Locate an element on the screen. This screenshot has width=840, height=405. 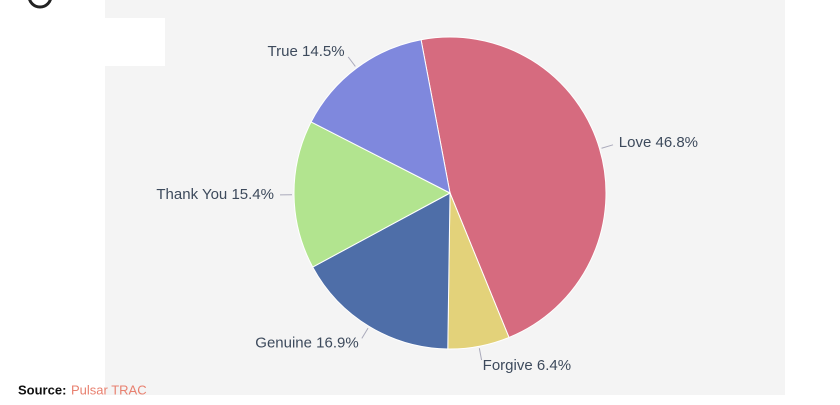
data-label-value: 46.8% is located at coordinates (676, 142).